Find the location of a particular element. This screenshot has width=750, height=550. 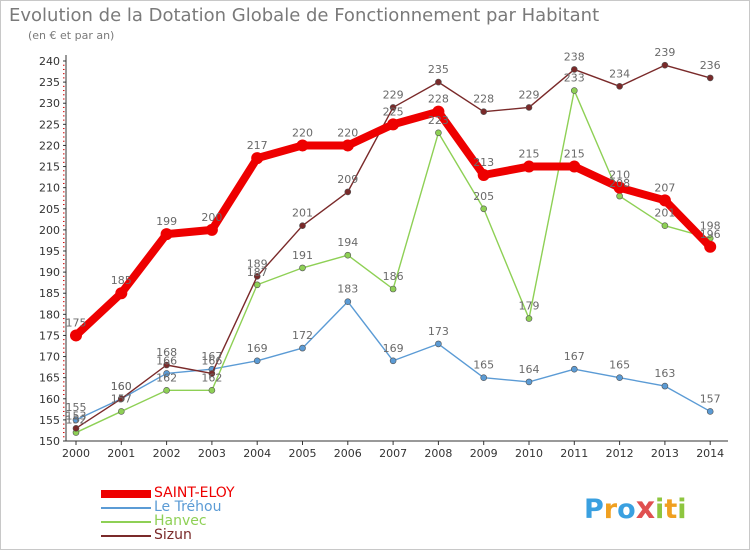

data-label: 186 is located at coordinates (393, 276).